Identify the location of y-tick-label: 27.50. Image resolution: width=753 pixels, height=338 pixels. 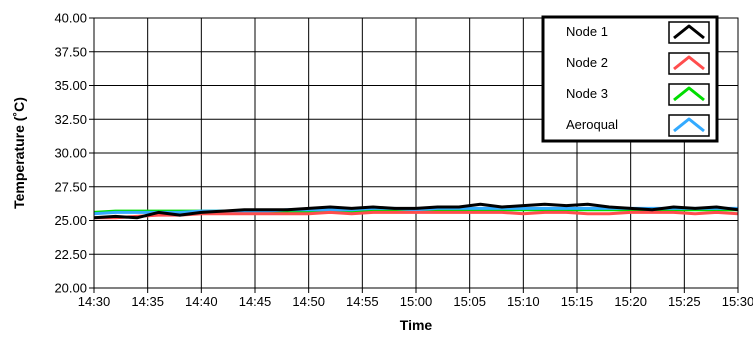
(70, 186).